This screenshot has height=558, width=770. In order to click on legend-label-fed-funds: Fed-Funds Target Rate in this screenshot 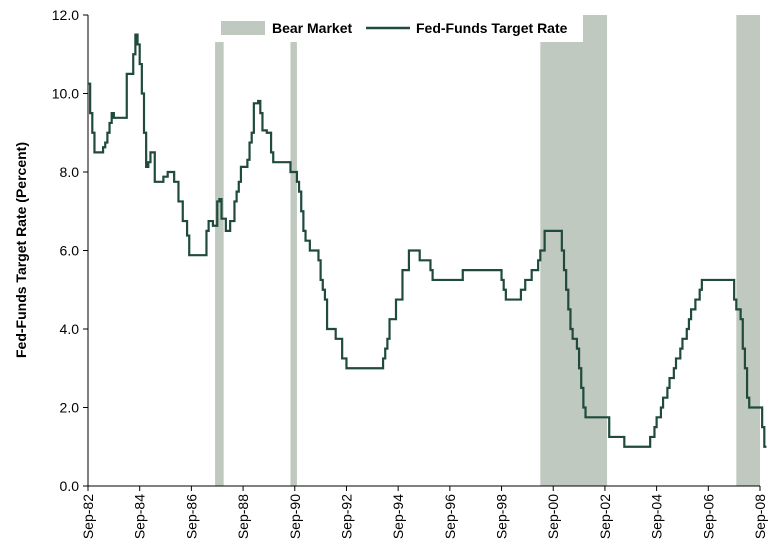, I will do `click(492, 28)`.